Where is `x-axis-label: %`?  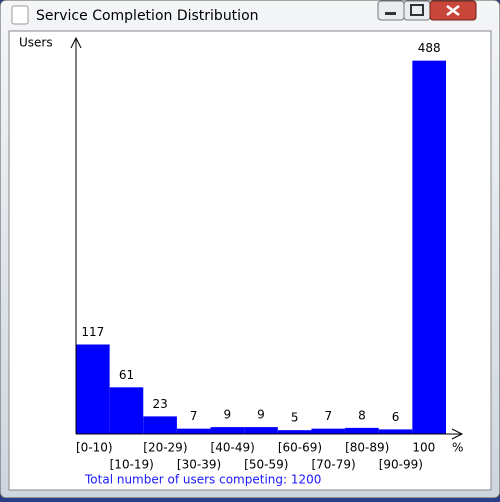
x-axis-label: % is located at coordinates (457, 448).